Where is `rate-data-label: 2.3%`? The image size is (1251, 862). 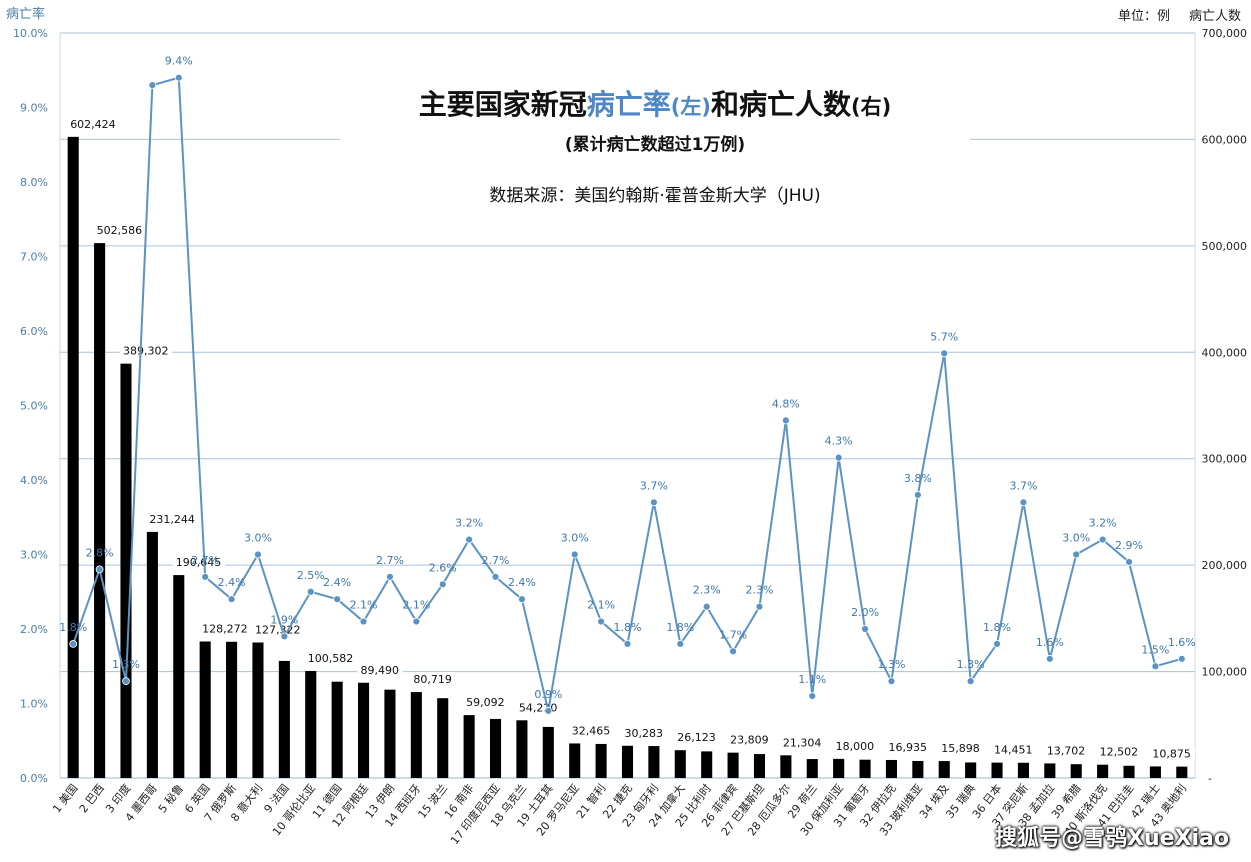
rate-data-label: 2.3% is located at coordinates (707, 590).